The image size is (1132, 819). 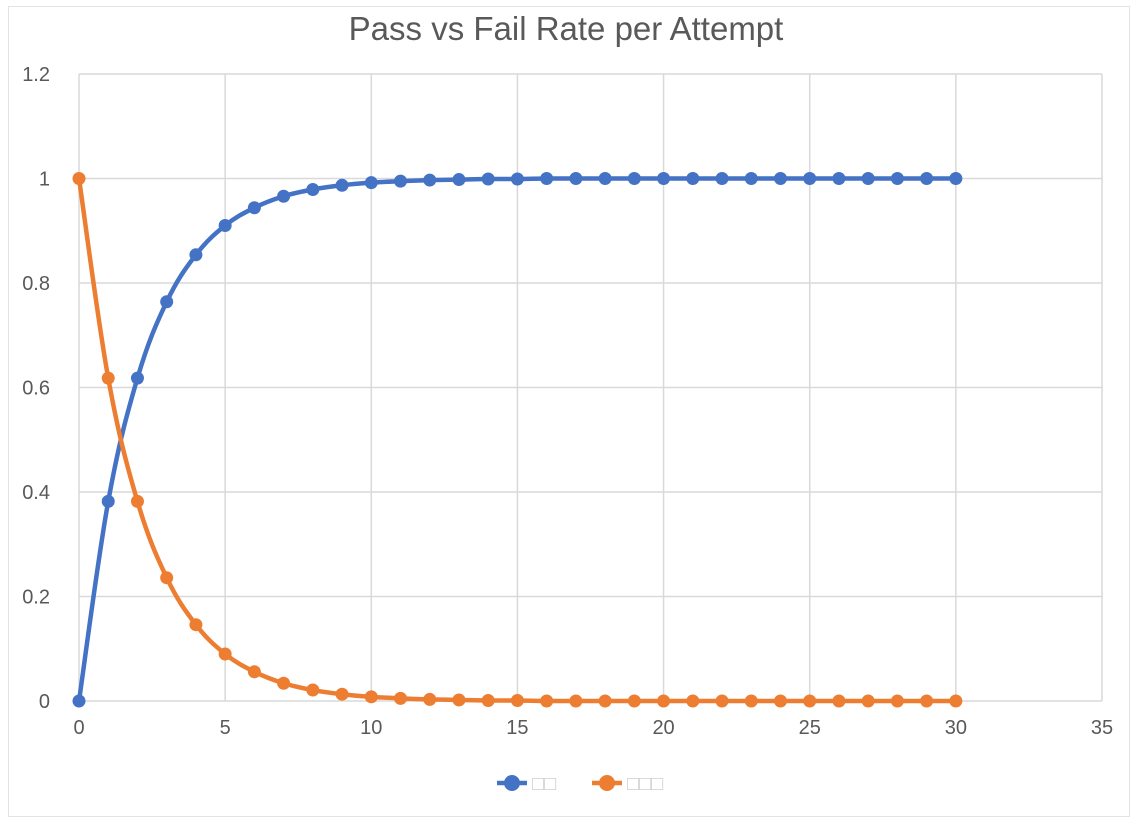 I want to click on chart-title: Pass vs Fail Rate per Attempt, so click(x=566, y=28).